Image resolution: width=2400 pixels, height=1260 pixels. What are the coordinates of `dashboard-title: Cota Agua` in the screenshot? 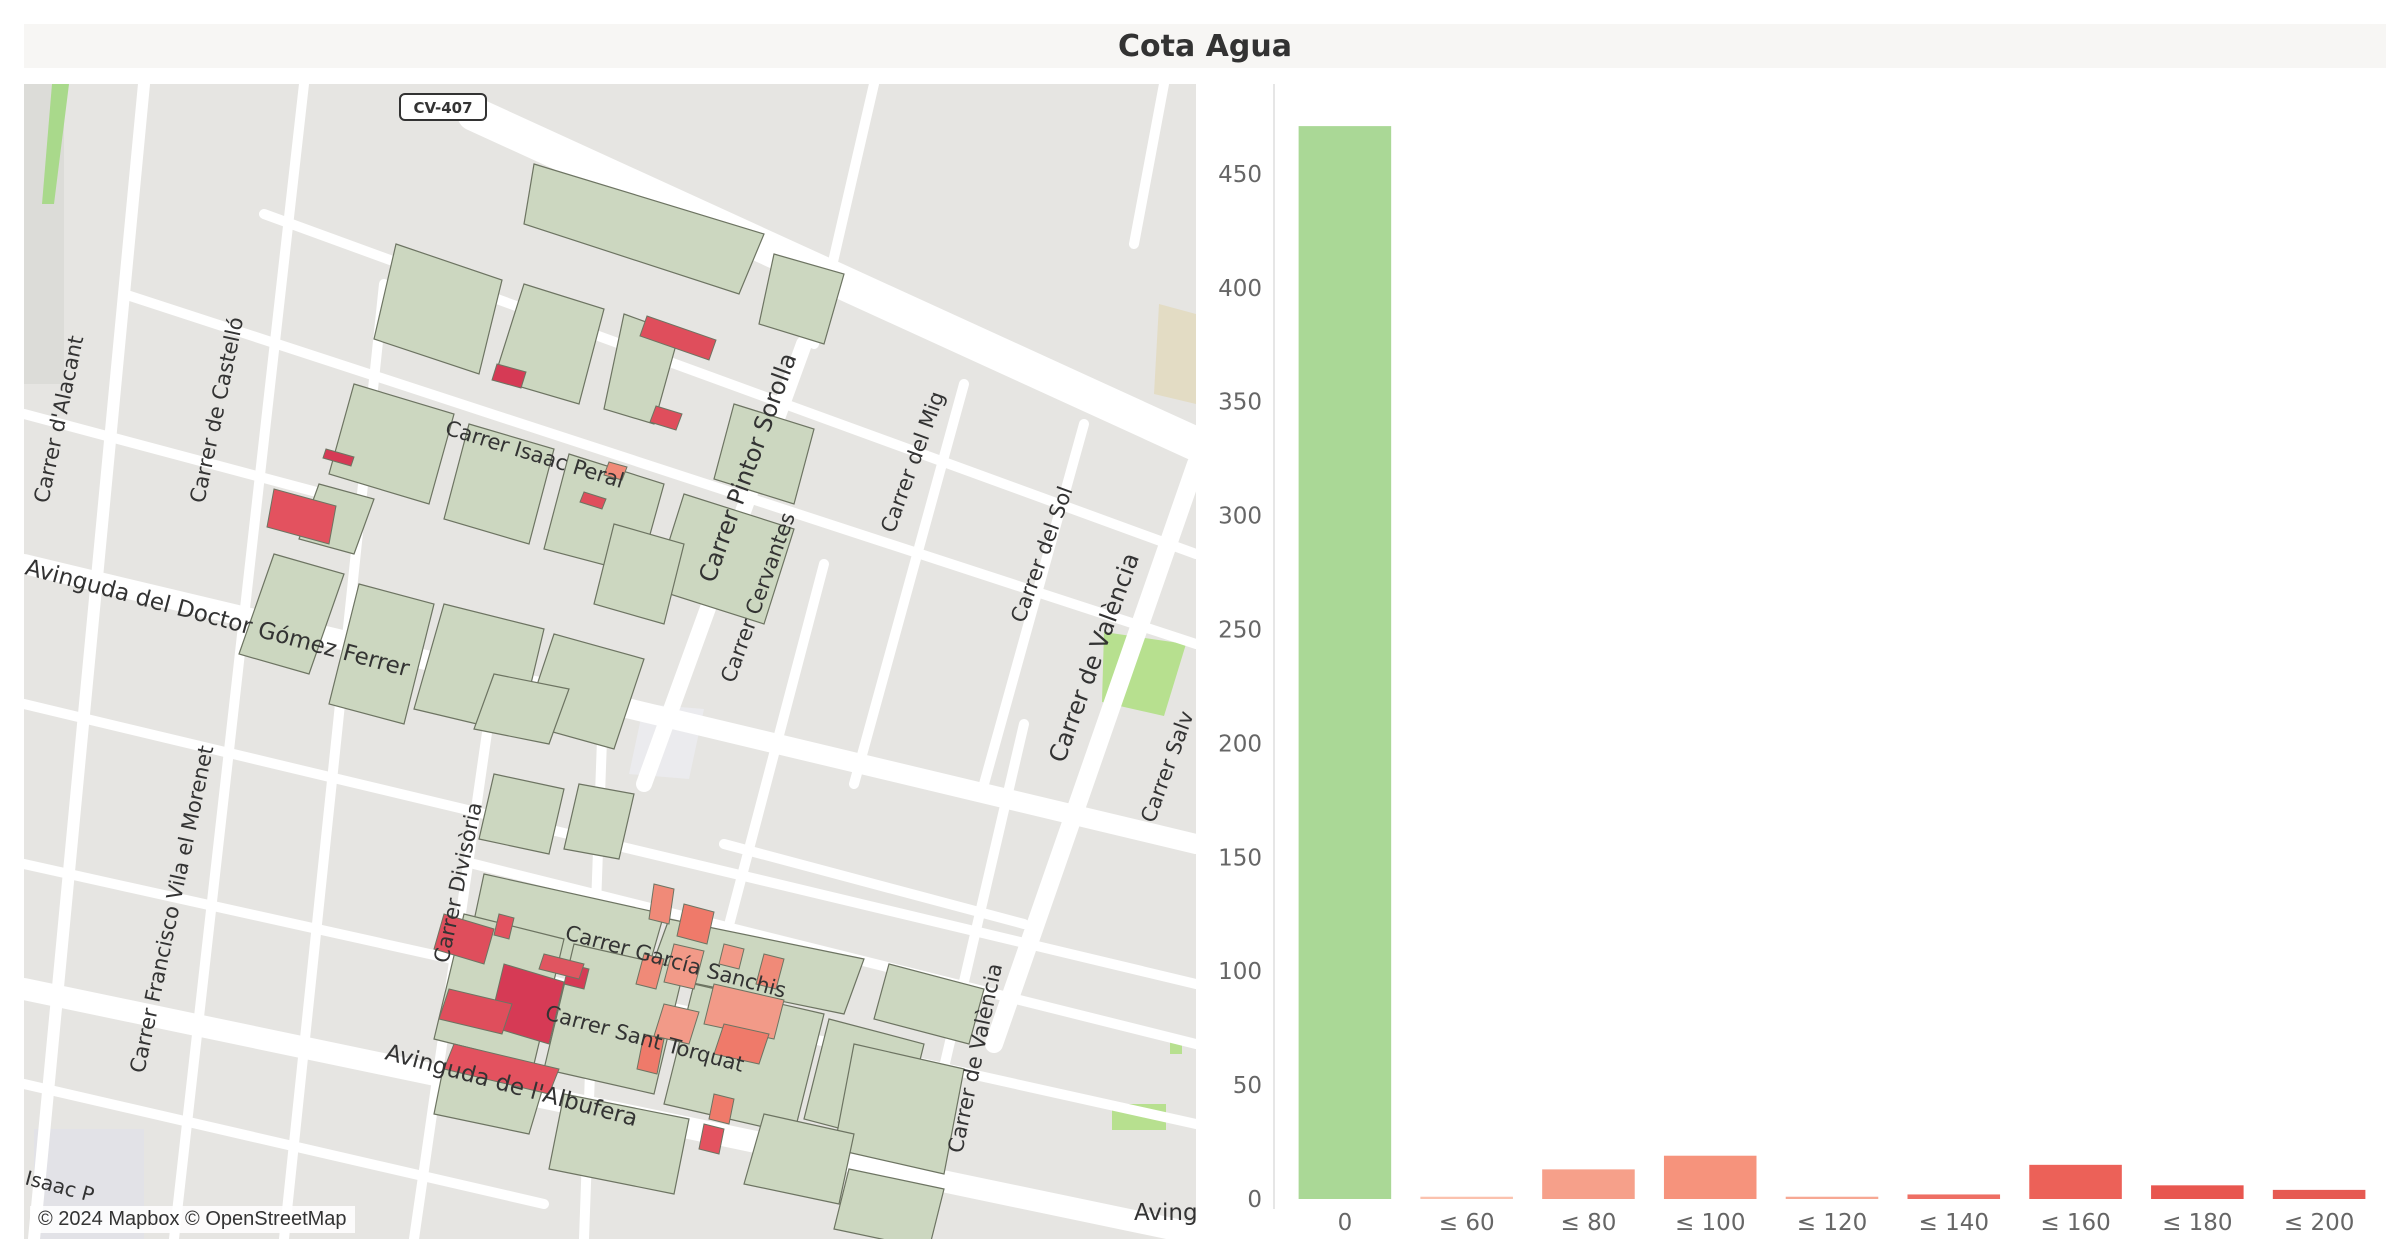 It's located at (1205, 46).